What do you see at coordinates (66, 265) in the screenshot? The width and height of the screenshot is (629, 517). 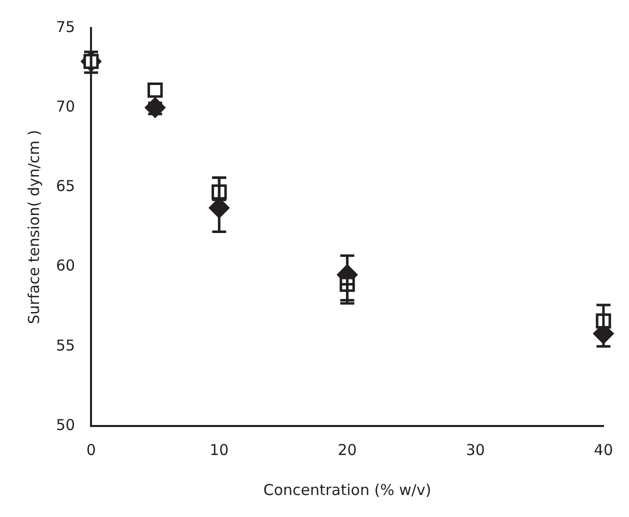 I see `y-tick-label: 60` at bounding box center [66, 265].